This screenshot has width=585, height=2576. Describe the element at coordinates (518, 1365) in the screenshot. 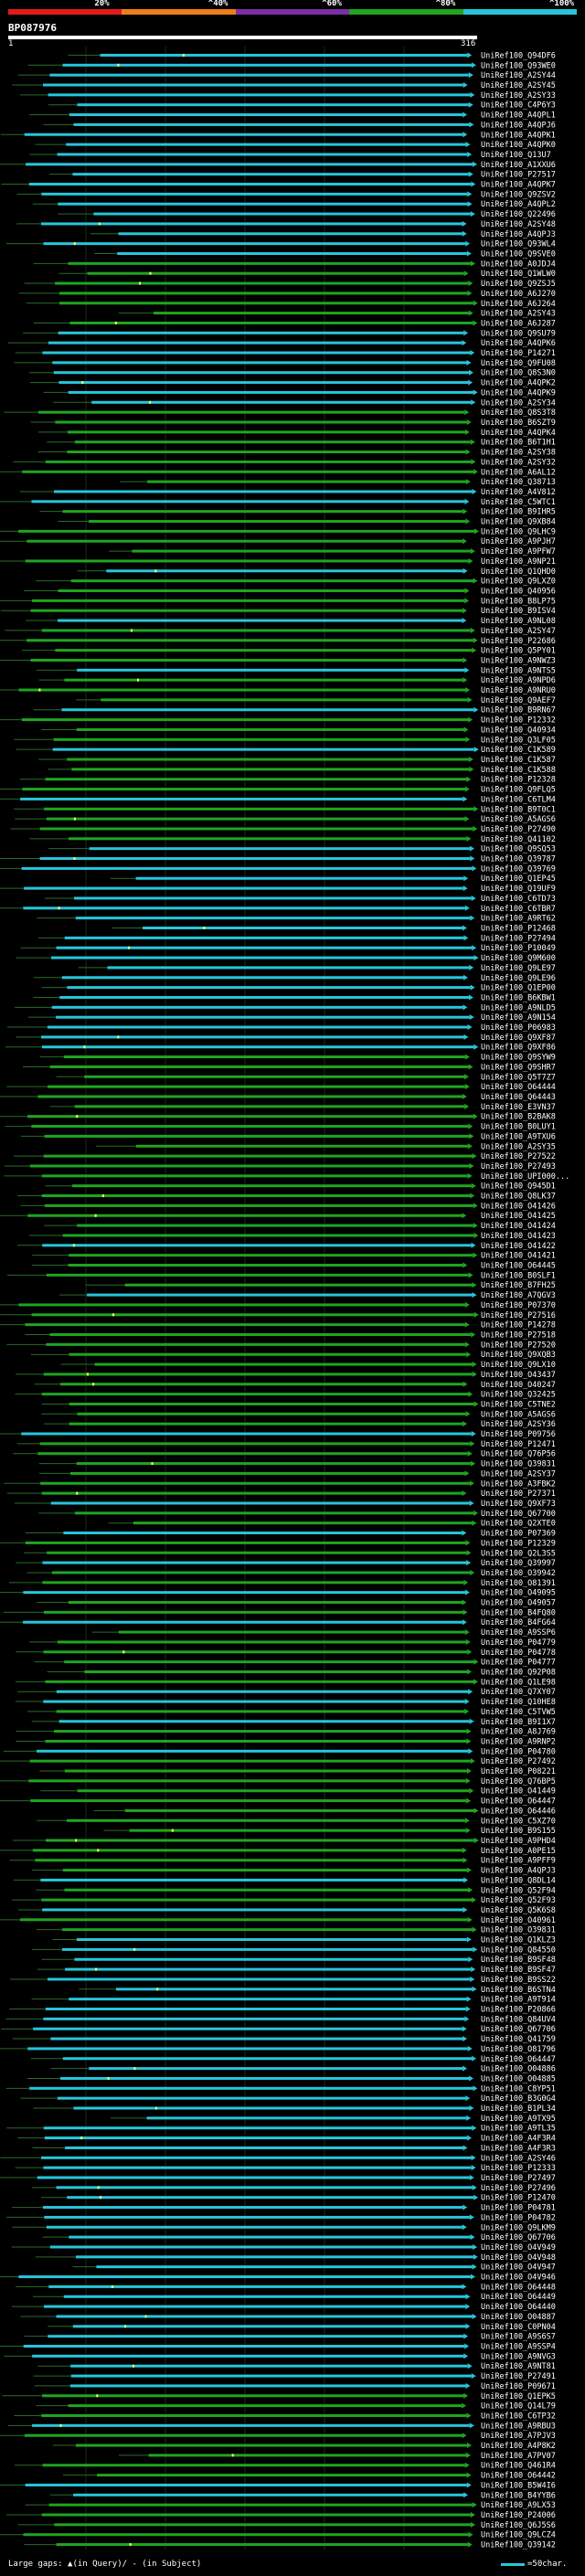

I see `hit-label: UniRef100_Q9LX10` at that location.